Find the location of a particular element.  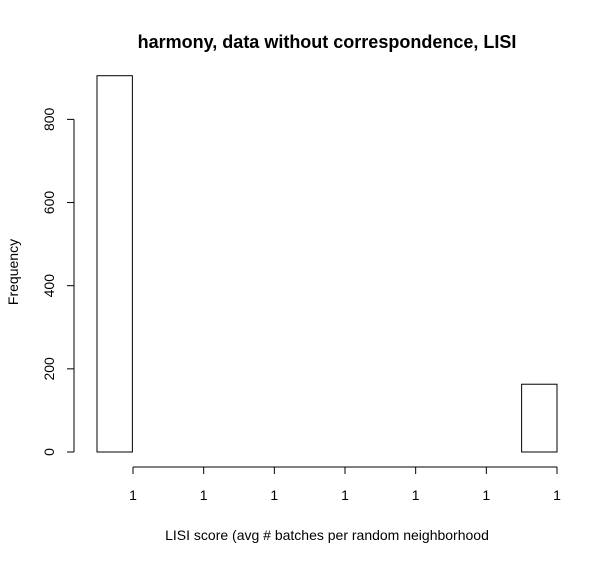

x-axis: 1 1 1 1 1 1 1 is located at coordinates (345, 484).